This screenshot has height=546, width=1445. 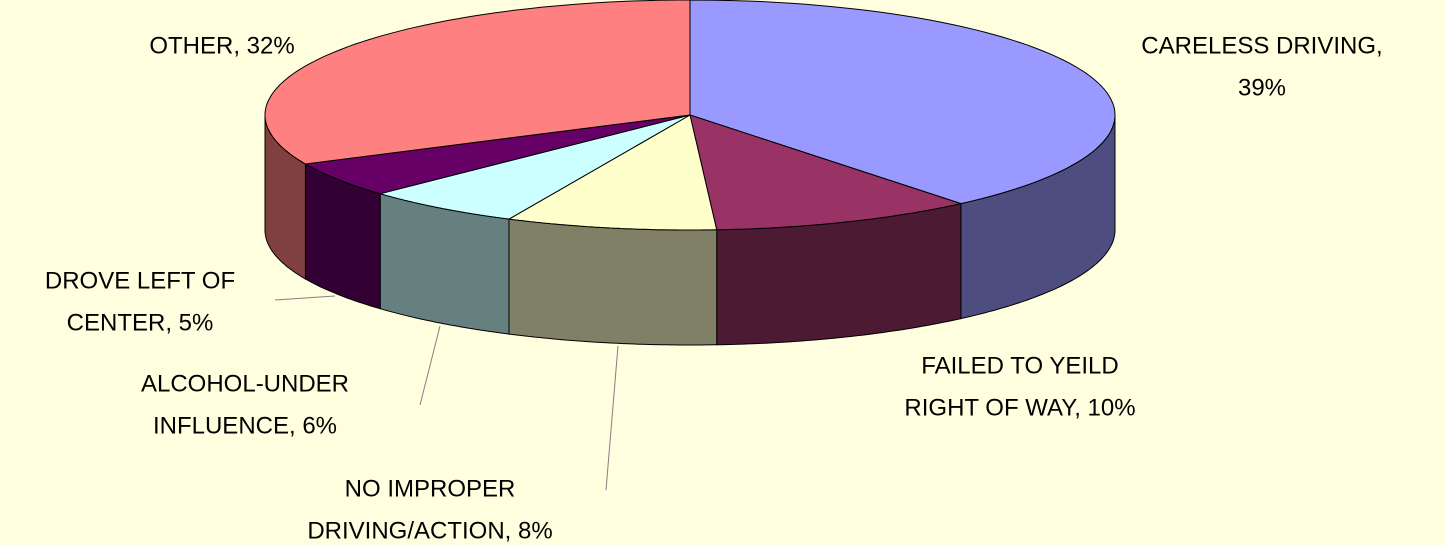 I want to click on data-label: FAILED TO YEILD, so click(x=1019, y=365).